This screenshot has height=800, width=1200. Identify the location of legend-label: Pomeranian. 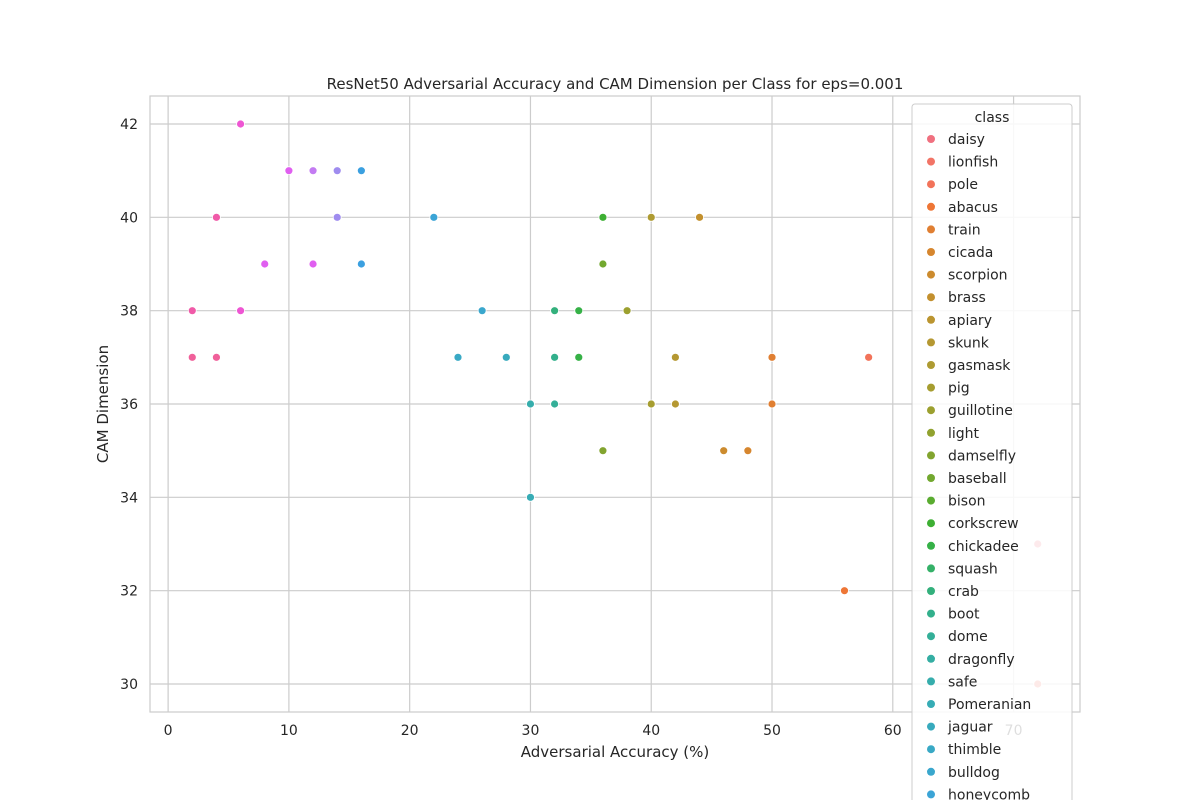
(989, 705).